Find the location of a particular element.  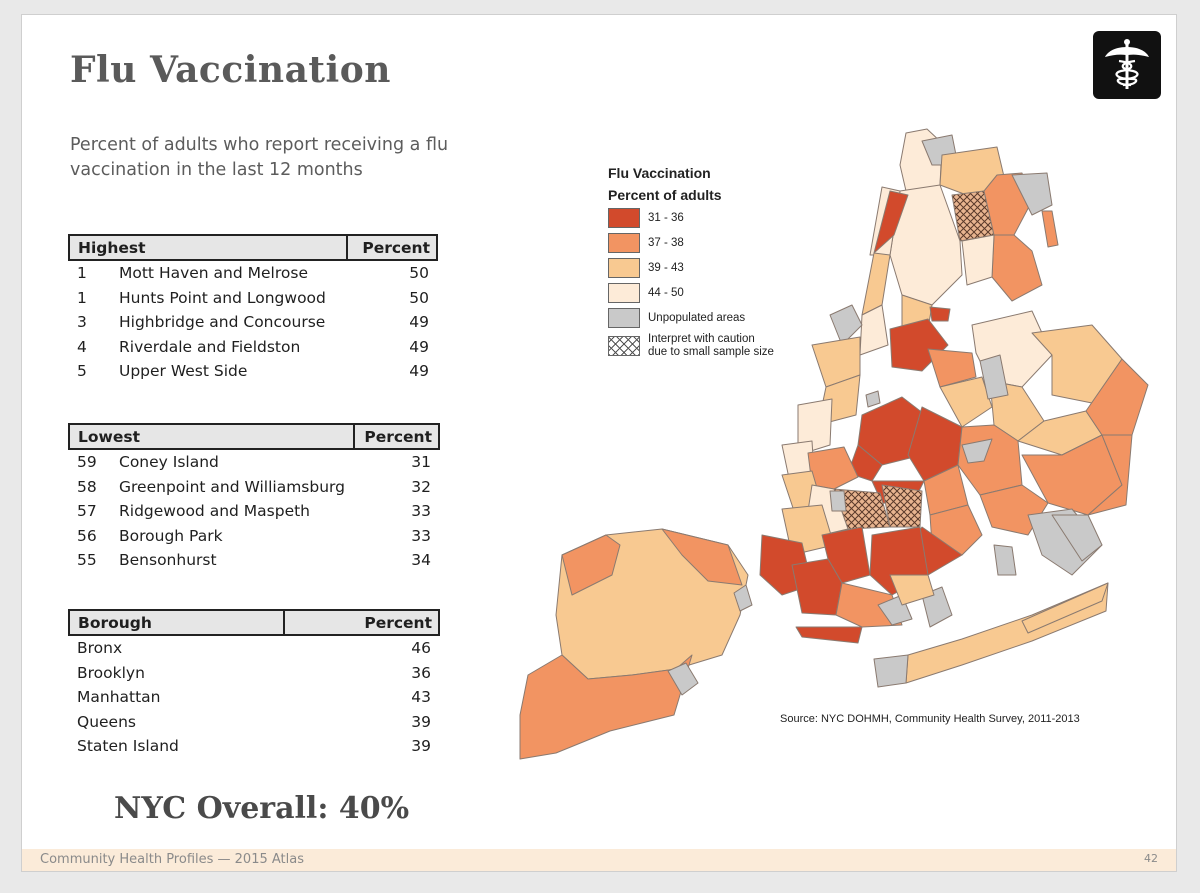

table-row: 4 Riverdale and Fieldston 49 is located at coordinates (253, 346).